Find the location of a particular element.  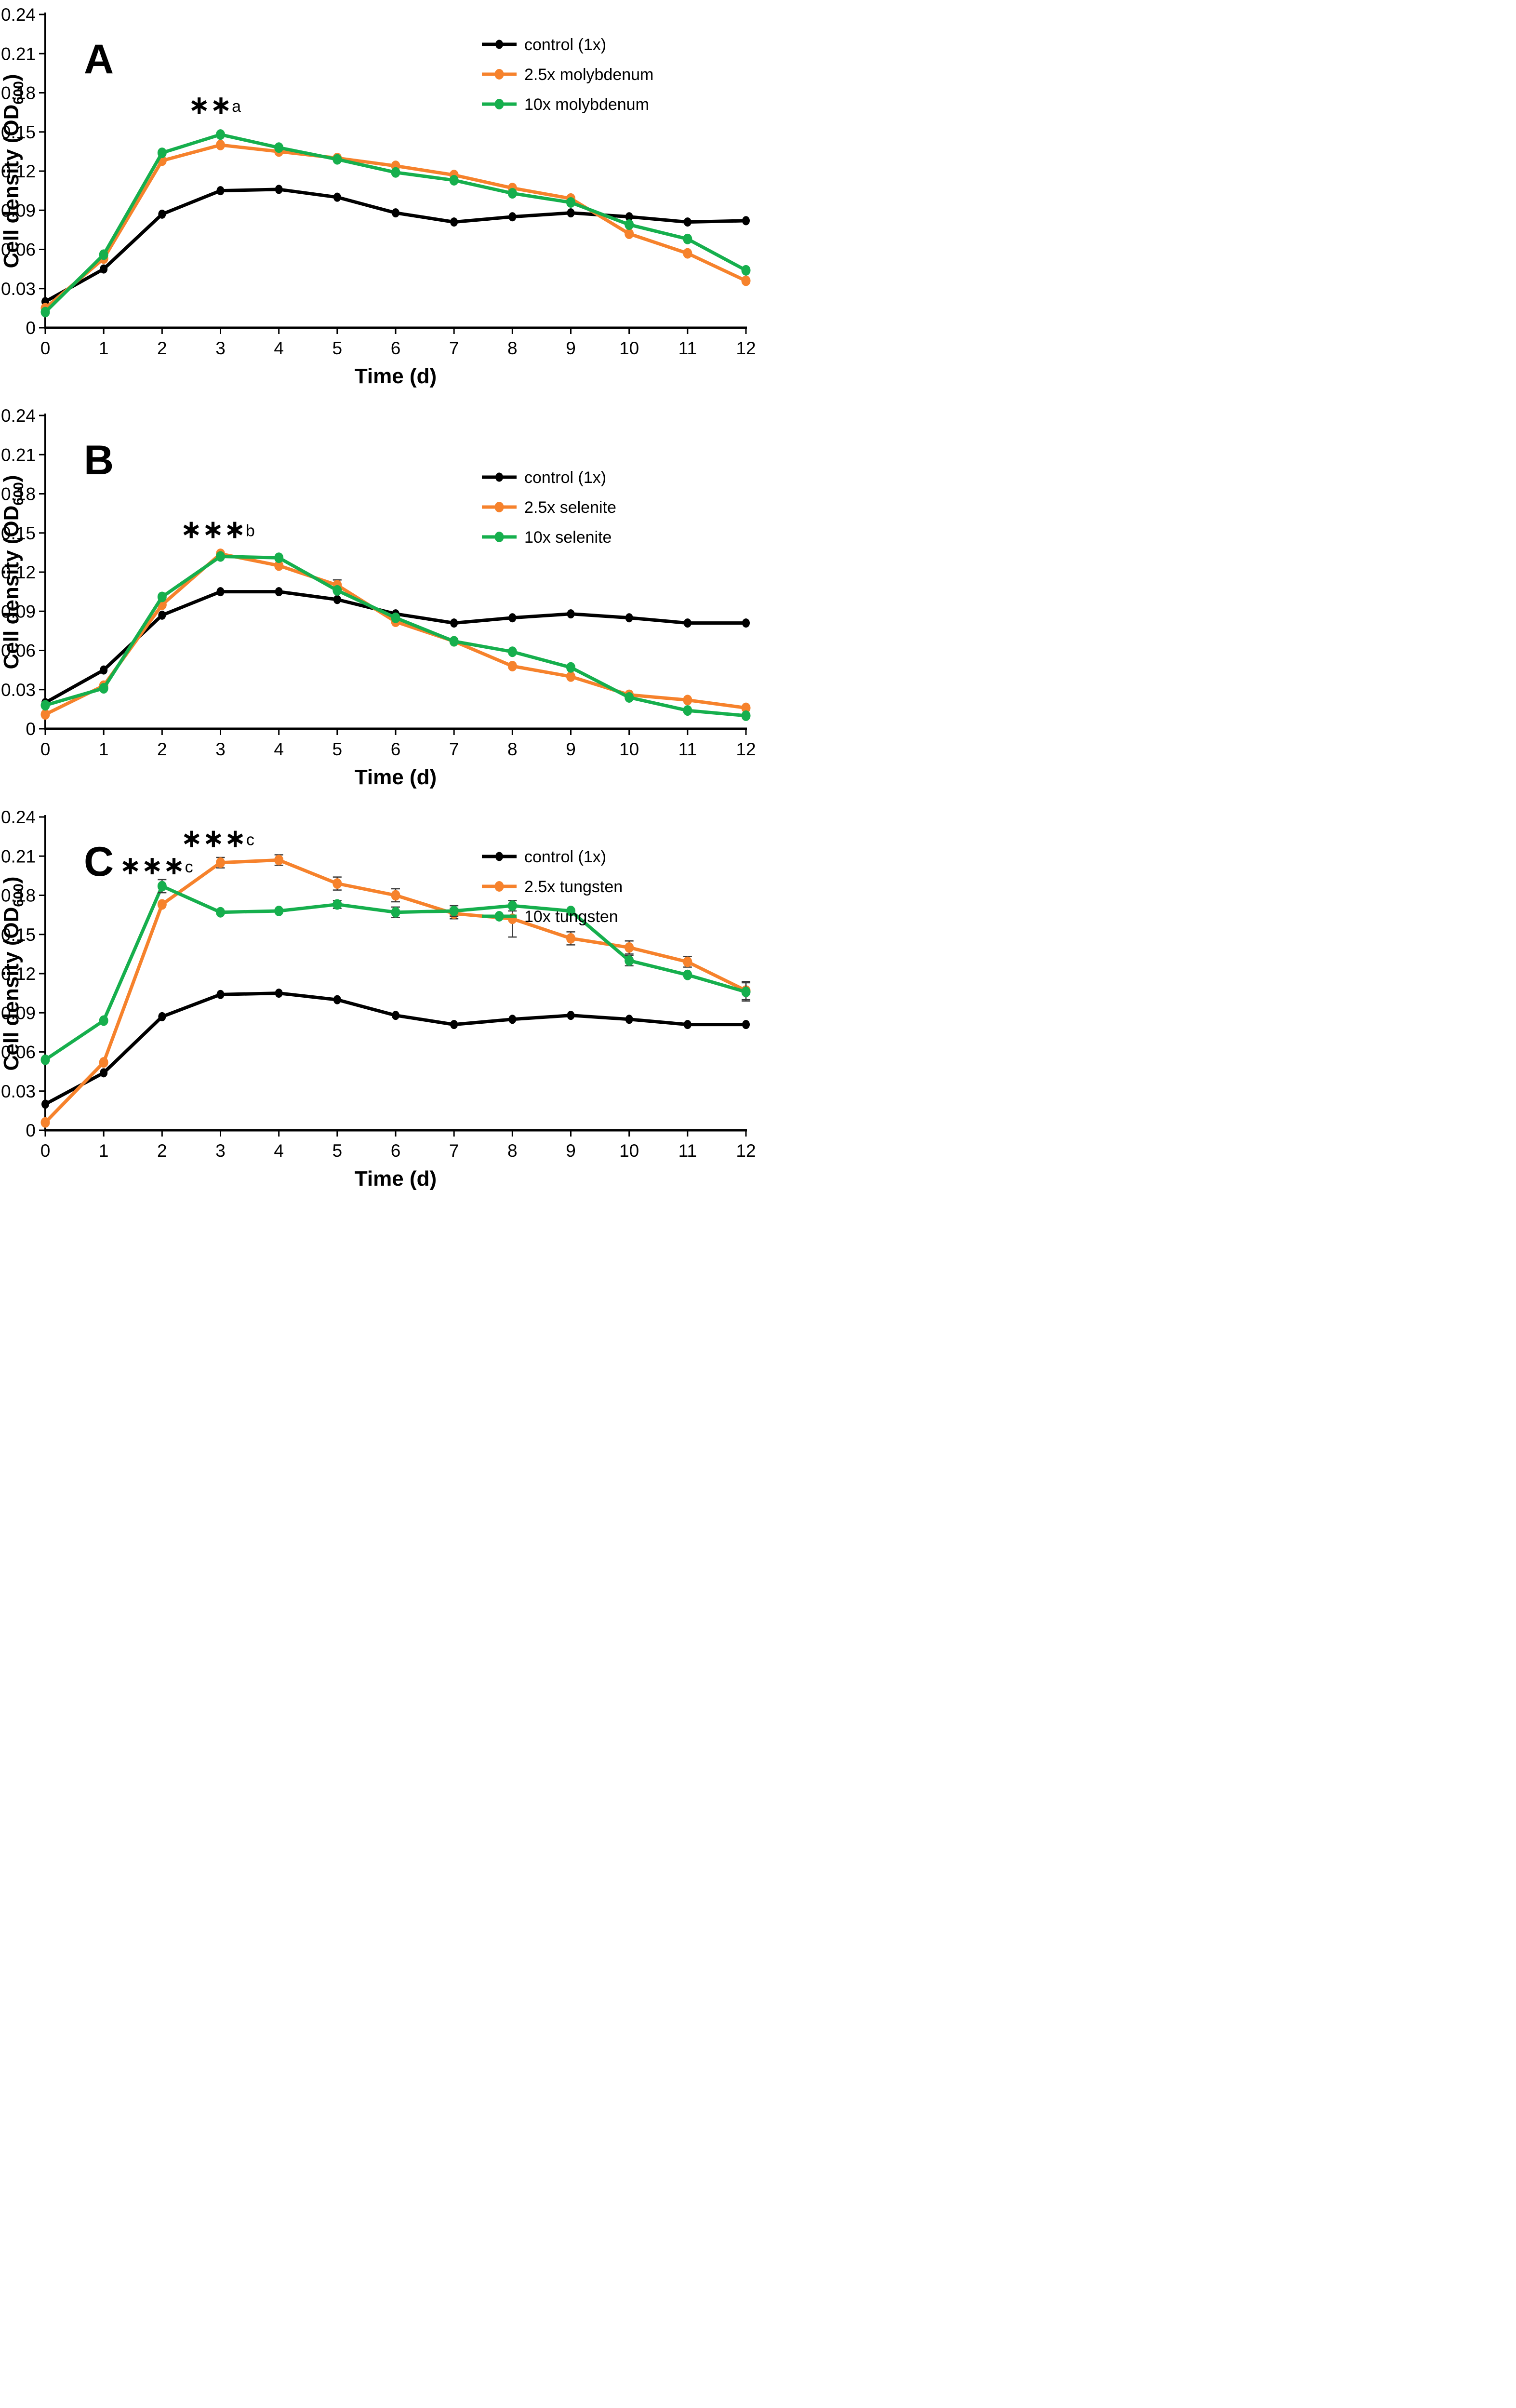

legend-item: 2.5x molybdenum is located at coordinates (567, 75).